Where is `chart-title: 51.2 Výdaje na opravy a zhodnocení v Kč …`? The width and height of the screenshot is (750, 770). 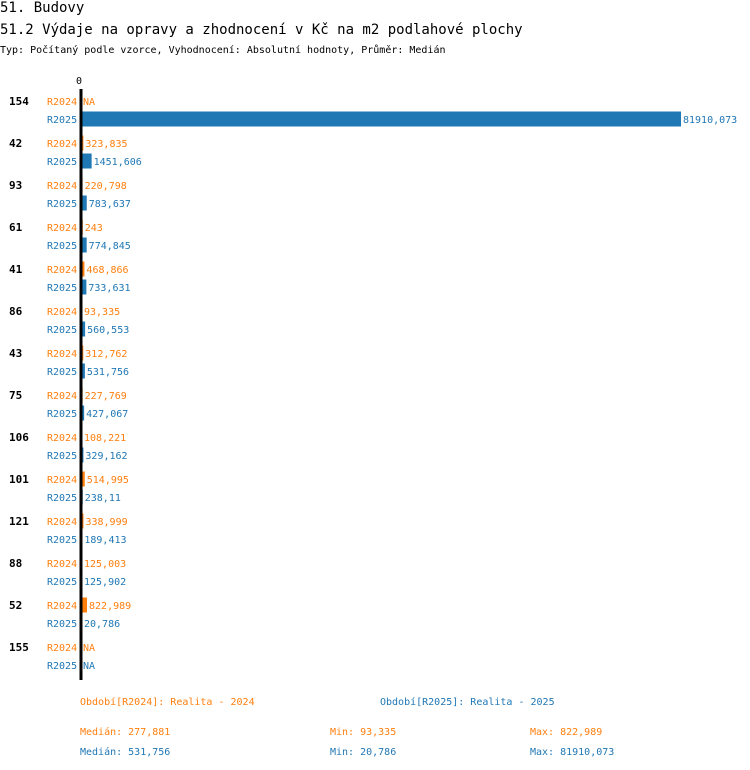 chart-title: 51.2 Výdaje na opravy a zhodnocení v Kč … is located at coordinates (261, 30).